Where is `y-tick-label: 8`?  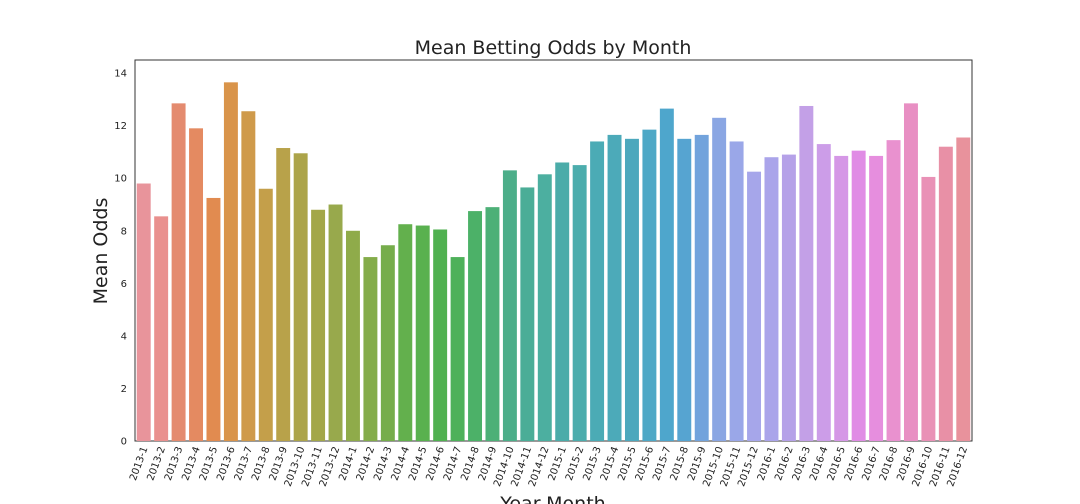 y-tick-label: 8 is located at coordinates (124, 231).